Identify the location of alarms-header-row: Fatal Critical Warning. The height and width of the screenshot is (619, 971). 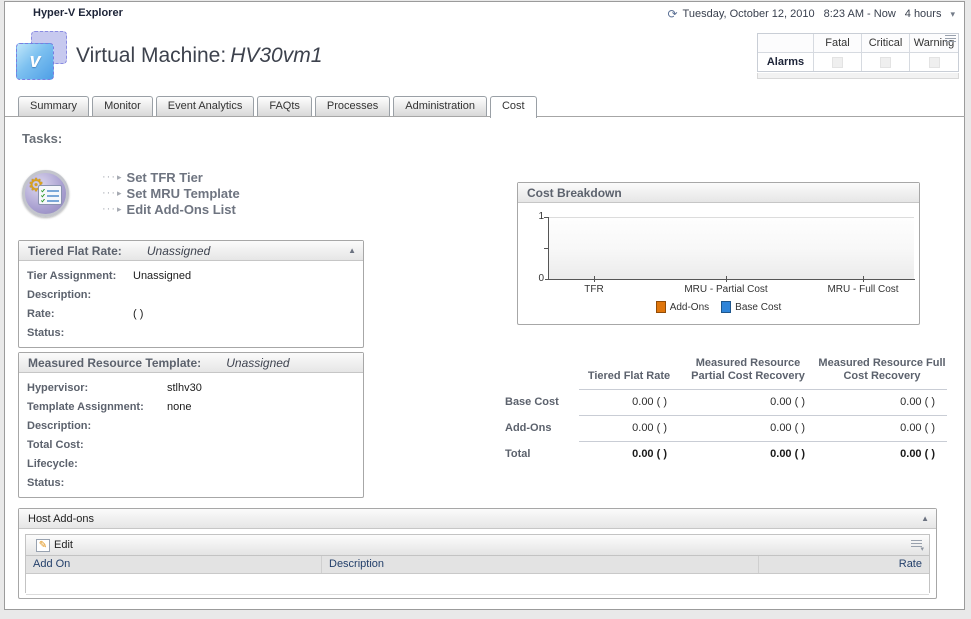
(858, 43).